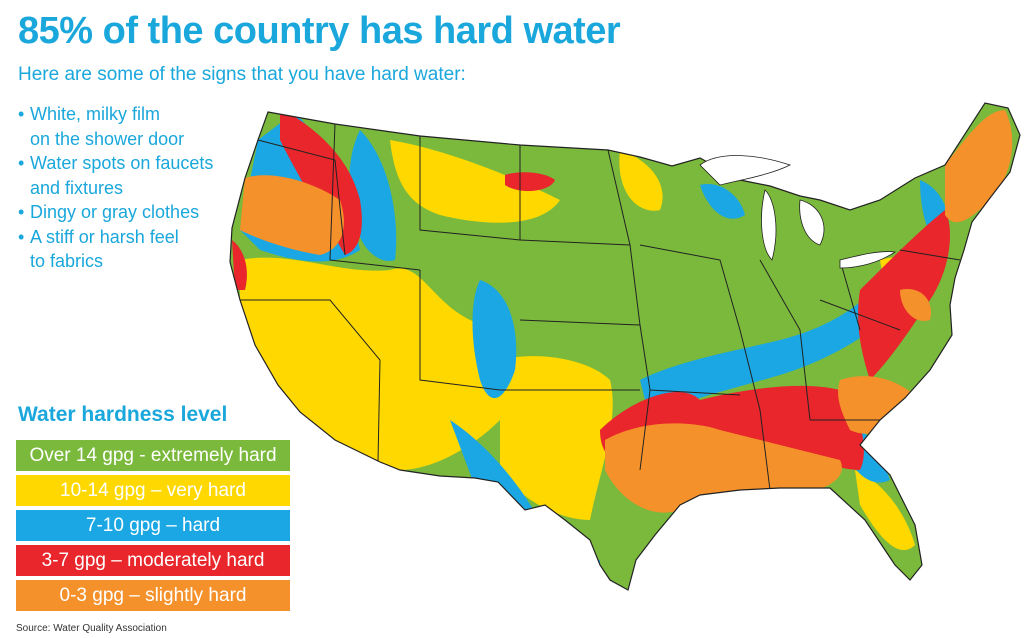 Image resolution: width=1024 pixels, height=638 pixels. Describe the element at coordinates (133, 126) in the screenshot. I see `sign-item: White, milky film on the shower door` at that location.